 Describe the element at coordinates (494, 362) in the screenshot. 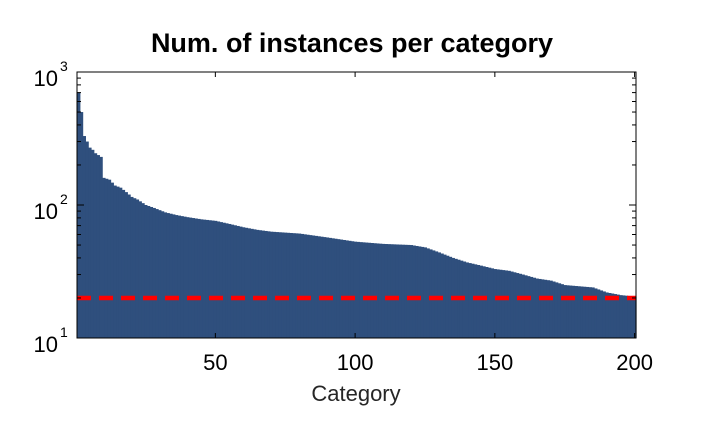

I see `x-tick-label: 150` at that location.